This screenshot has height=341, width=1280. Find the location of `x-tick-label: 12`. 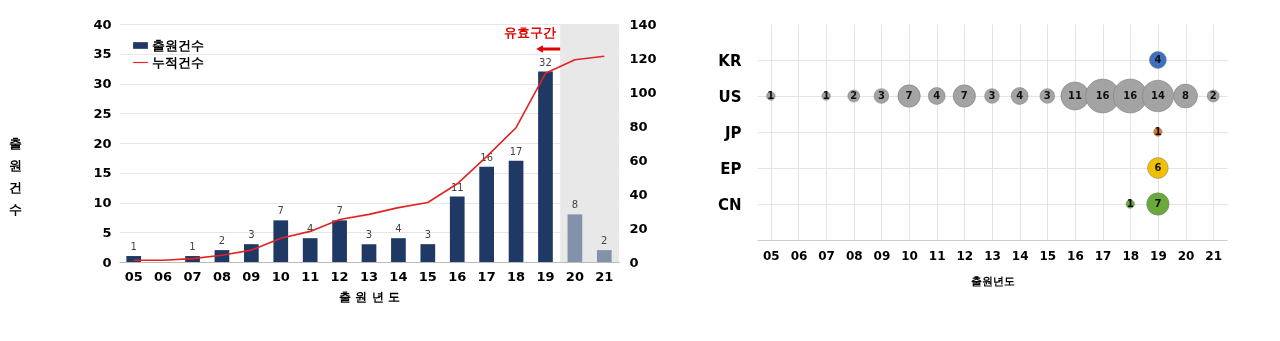

x-tick-label: 12 is located at coordinates (339, 276).